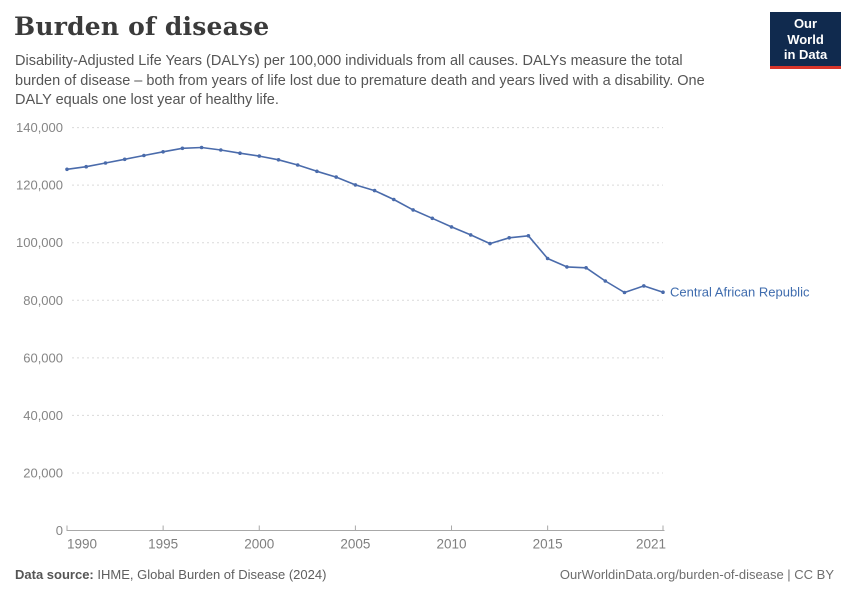 The width and height of the screenshot is (850, 600). I want to click on x-axis-tick-label: 2000, so click(259, 544).